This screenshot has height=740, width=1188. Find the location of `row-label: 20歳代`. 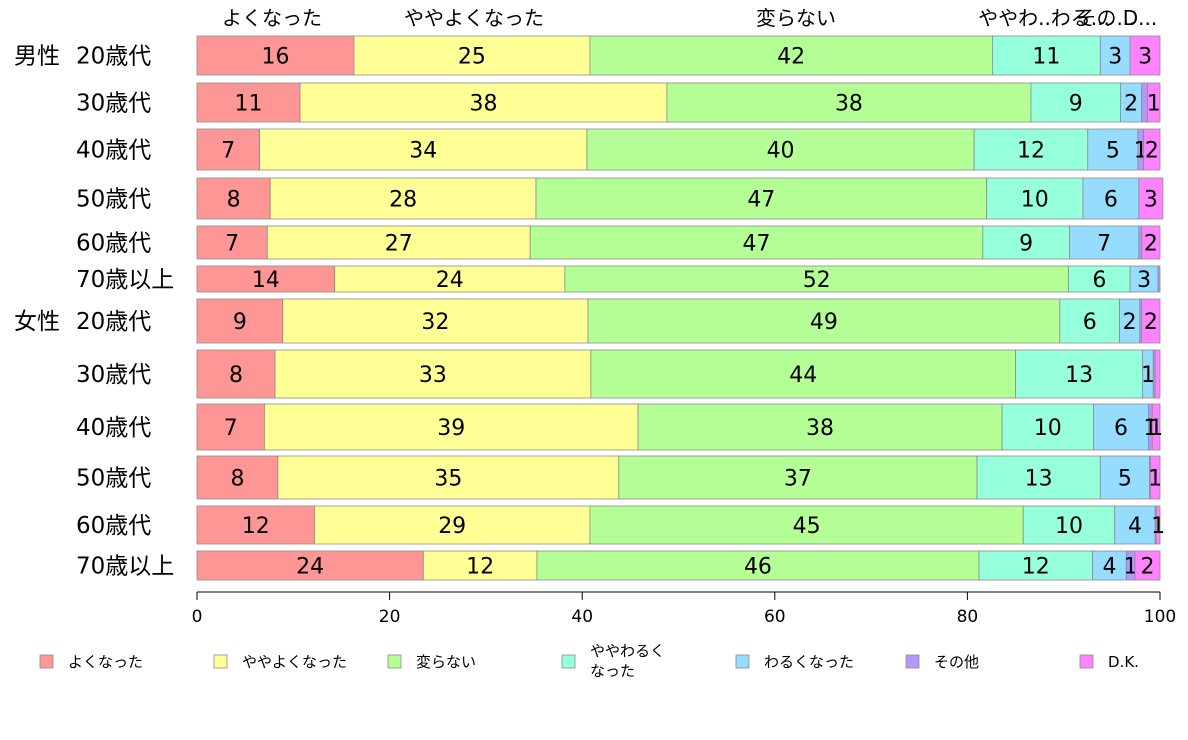

row-label: 20歳代 is located at coordinates (113, 57).